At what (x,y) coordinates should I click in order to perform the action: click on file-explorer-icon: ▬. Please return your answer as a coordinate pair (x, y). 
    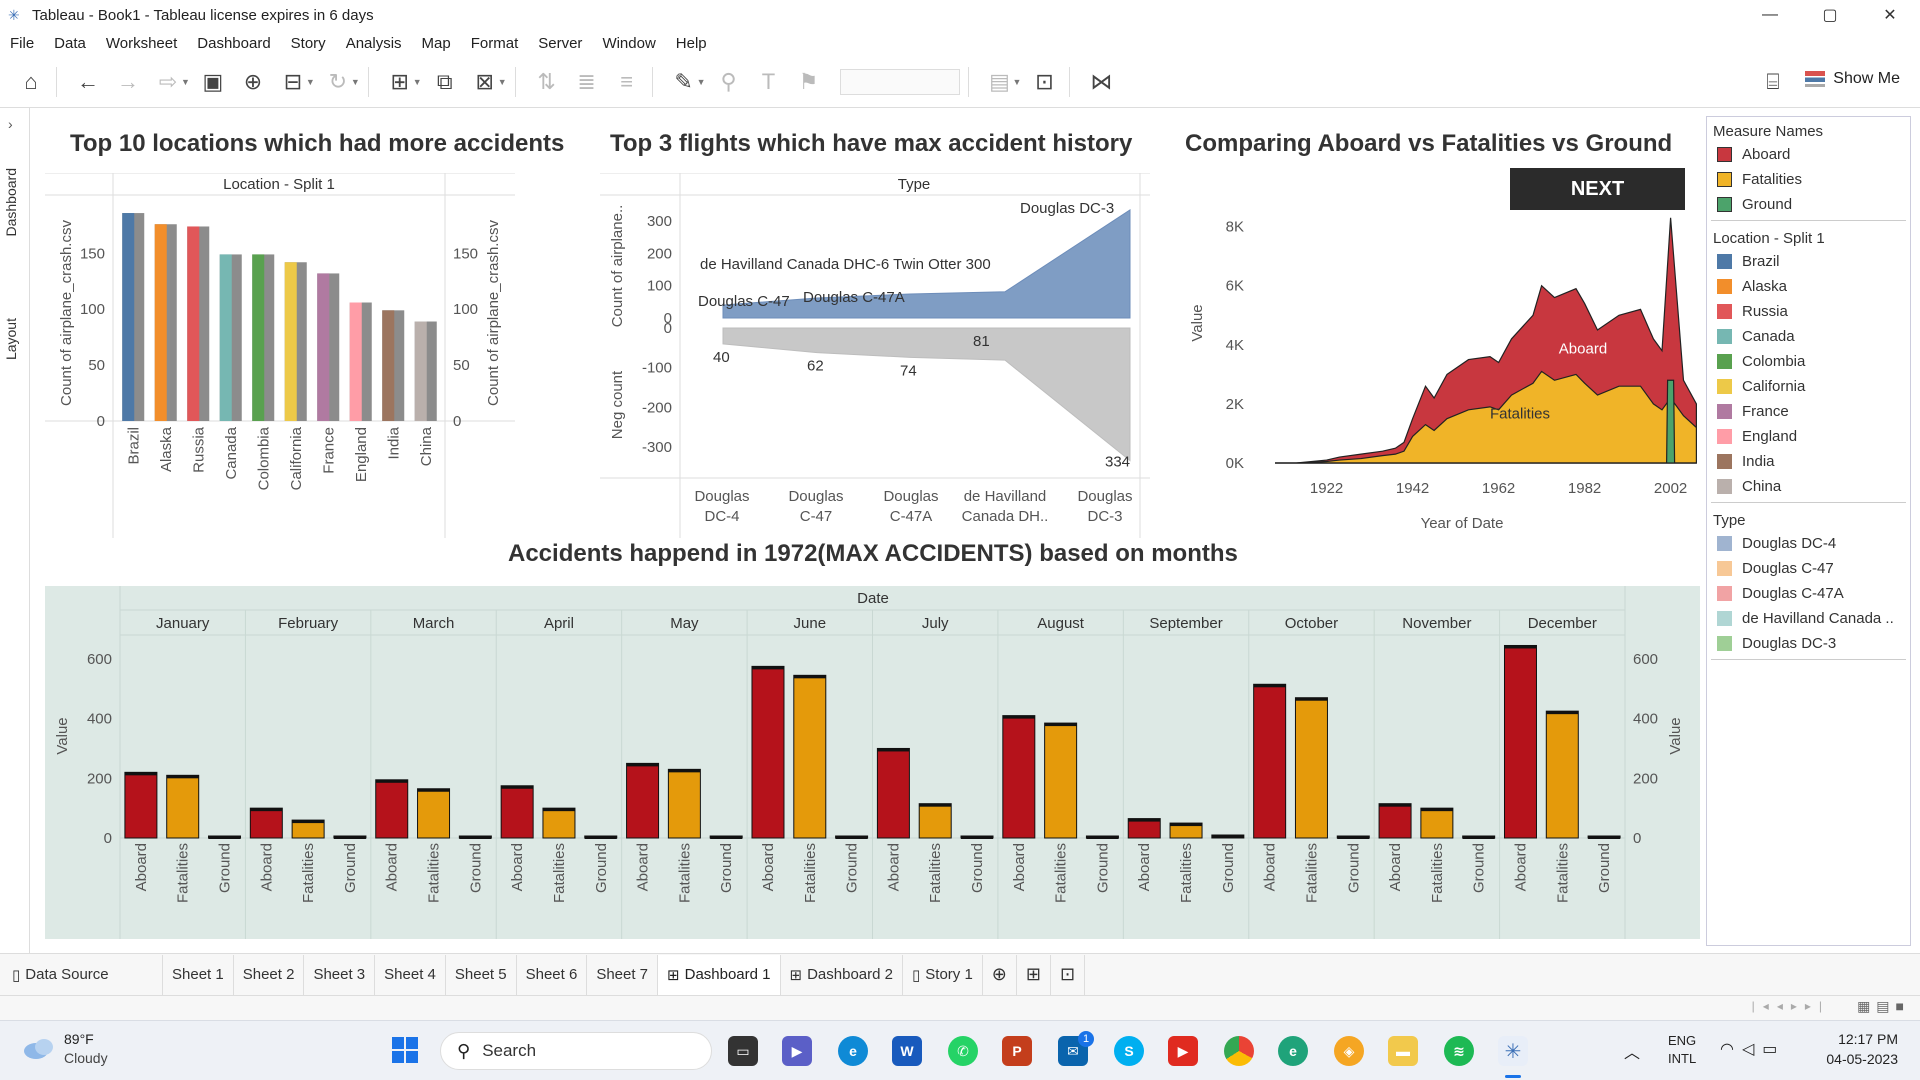
    Looking at the image, I should click on (1403, 1051).